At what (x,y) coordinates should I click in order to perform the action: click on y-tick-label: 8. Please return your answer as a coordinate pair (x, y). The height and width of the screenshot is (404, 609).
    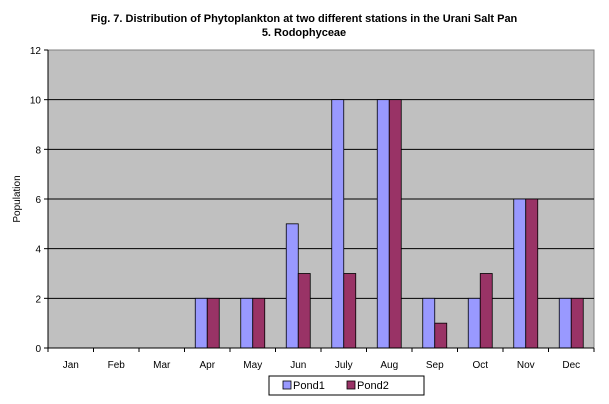
    Looking at the image, I should click on (38, 150).